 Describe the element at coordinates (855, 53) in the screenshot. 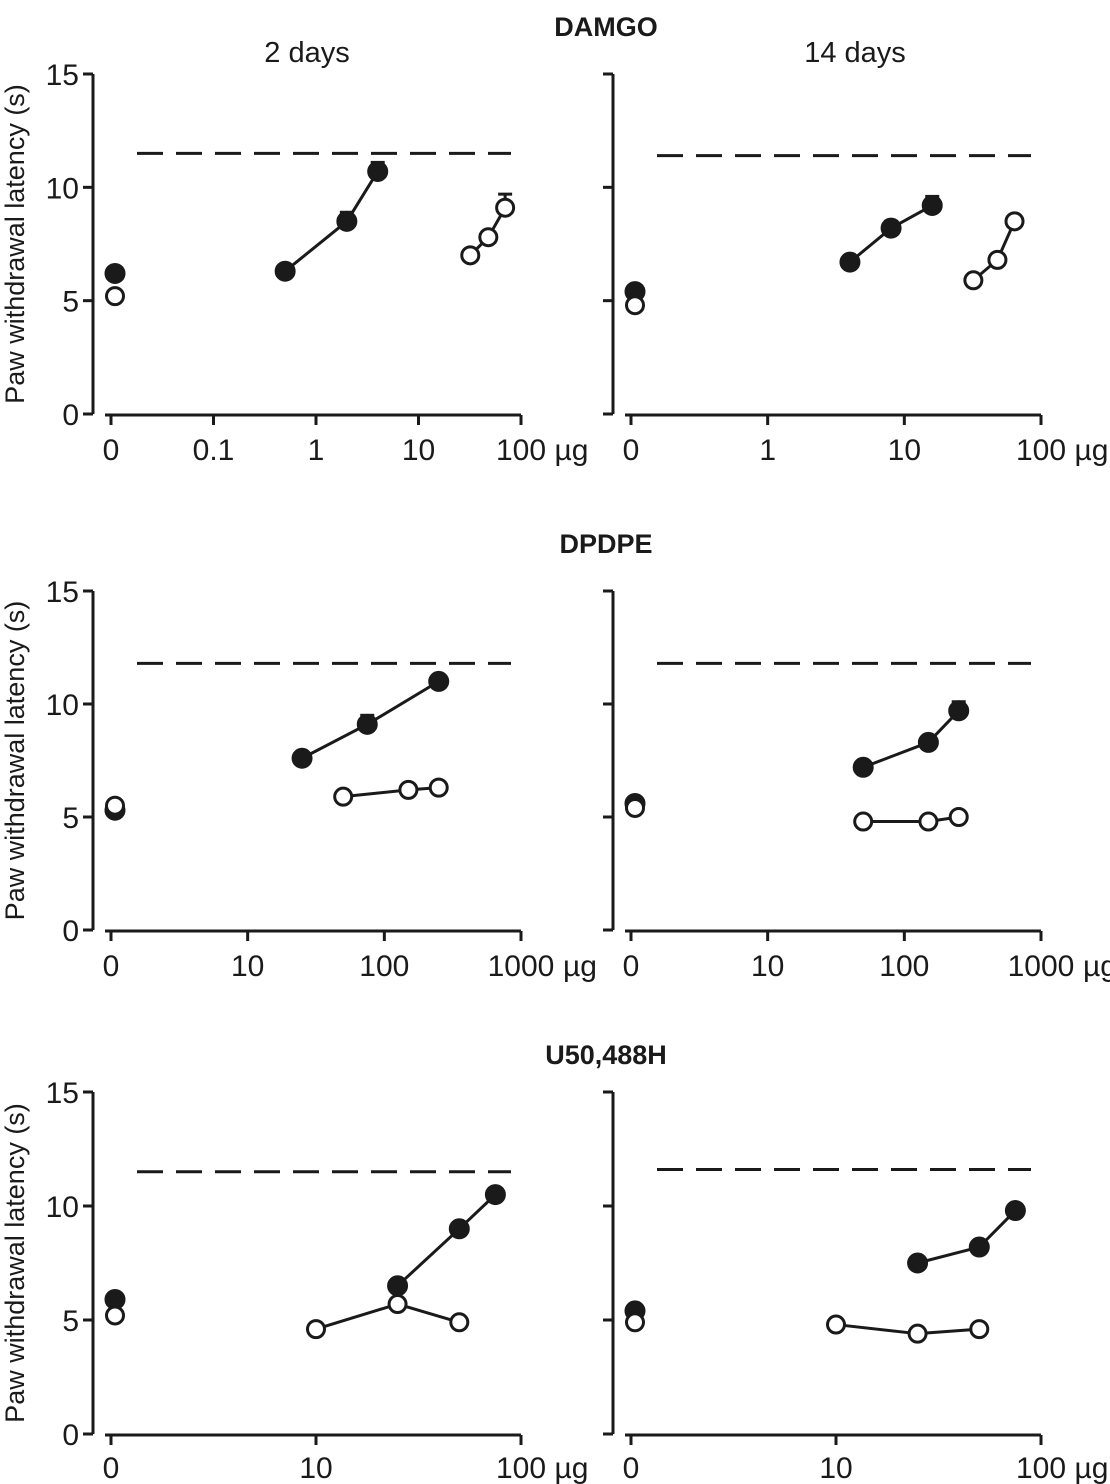

I see `column-title: 14 days` at that location.